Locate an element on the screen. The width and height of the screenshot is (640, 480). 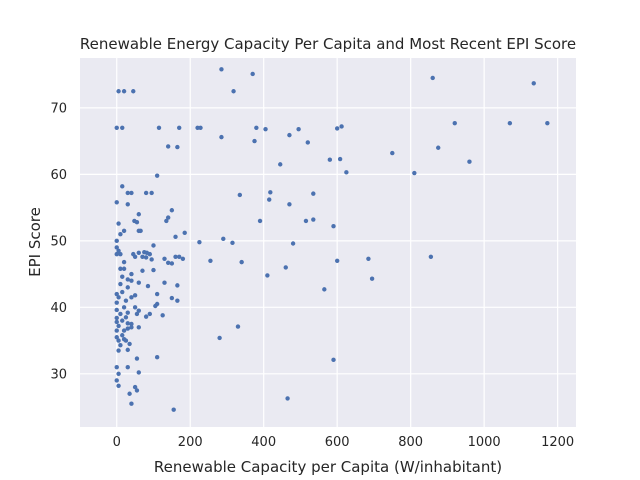
y-tick-label: 70 is located at coordinates (58, 108).